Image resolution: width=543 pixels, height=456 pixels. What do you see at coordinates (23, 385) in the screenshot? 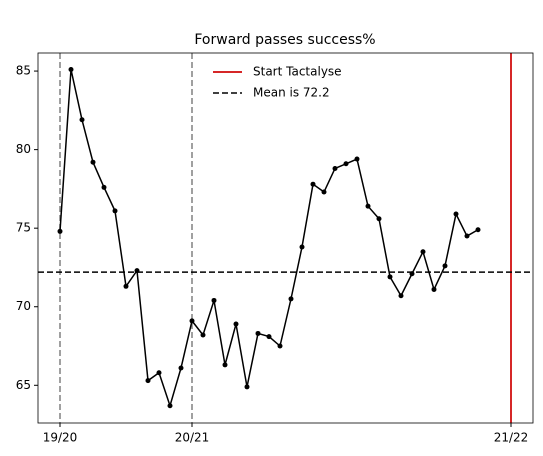
I see `y-tick-label: 65` at bounding box center [23, 385].